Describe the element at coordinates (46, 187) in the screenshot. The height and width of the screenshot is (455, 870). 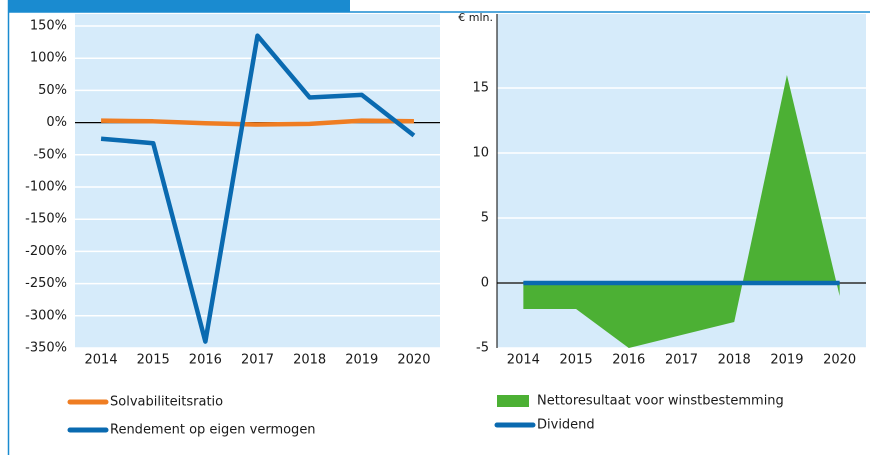
I see `y-tick-label: -100%` at that location.